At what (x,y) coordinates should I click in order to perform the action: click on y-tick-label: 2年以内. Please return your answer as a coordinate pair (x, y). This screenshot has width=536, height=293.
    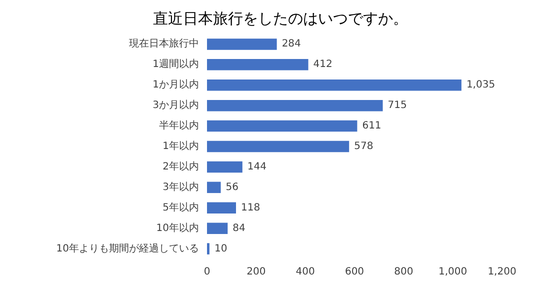
    Looking at the image, I should click on (180, 166).